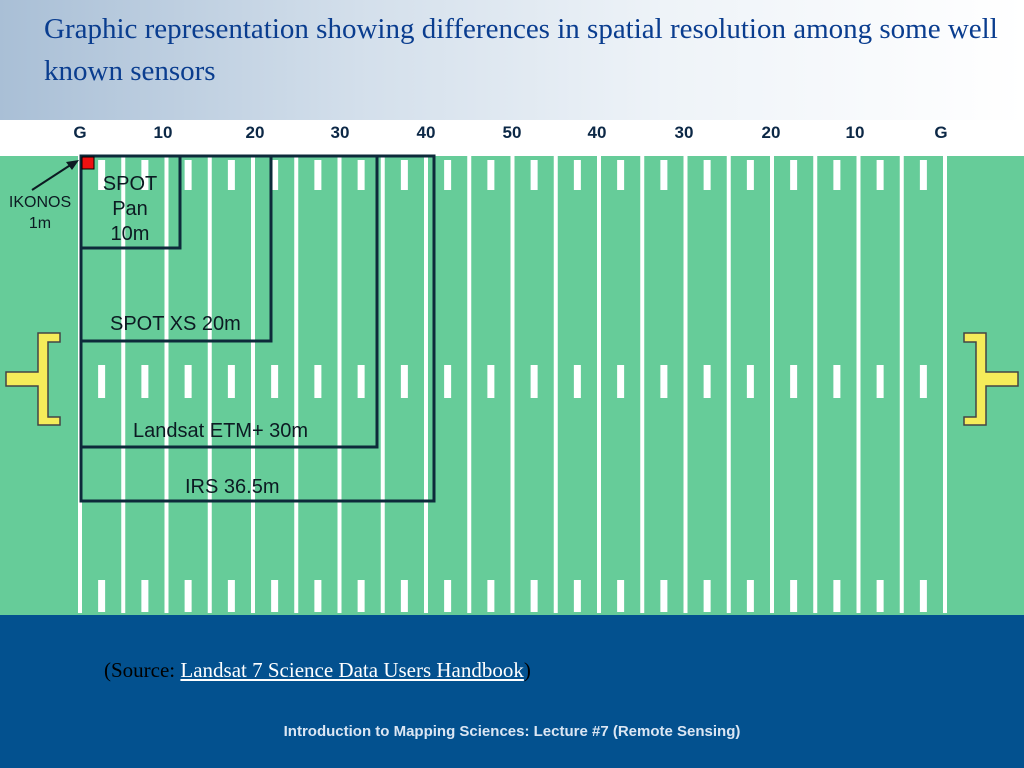 The image size is (1024, 768). What do you see at coordinates (88, 163) in the screenshot?
I see `ikonos-square` at bounding box center [88, 163].